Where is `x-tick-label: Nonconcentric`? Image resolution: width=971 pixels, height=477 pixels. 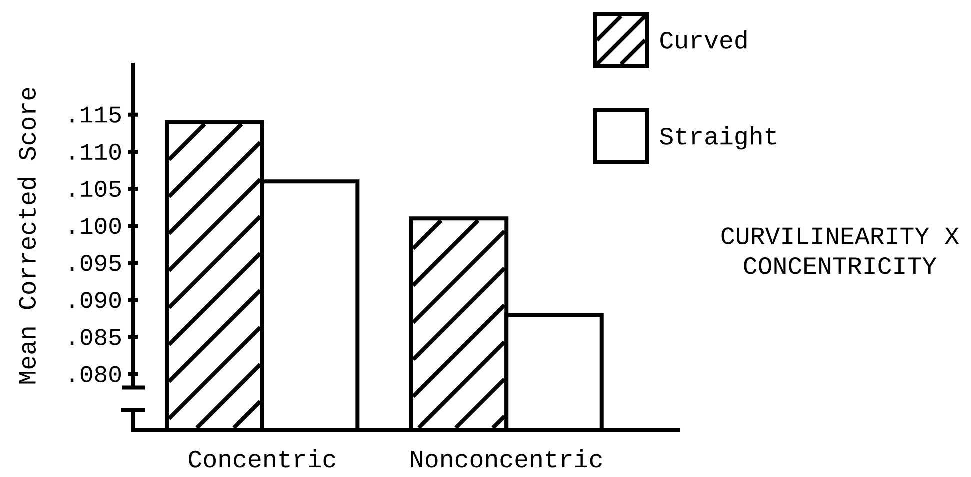 x-tick-label: Nonconcentric is located at coordinates (506, 459).